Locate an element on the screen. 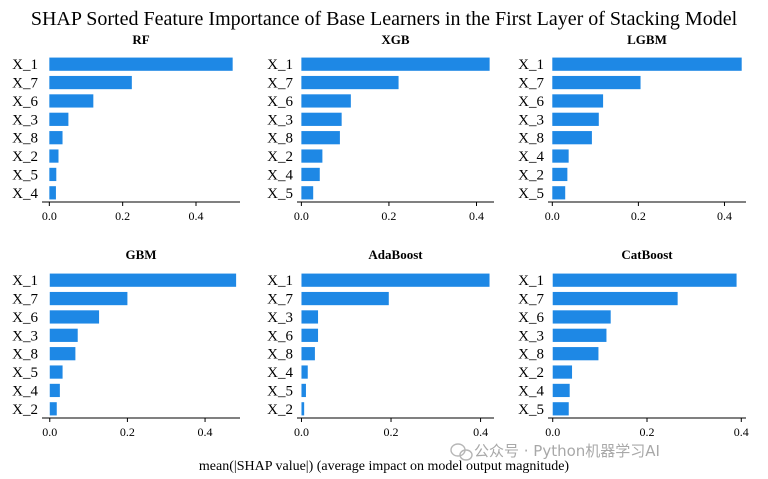 The height and width of the screenshot is (479, 768). subplot-title: XGB is located at coordinates (395, 39).